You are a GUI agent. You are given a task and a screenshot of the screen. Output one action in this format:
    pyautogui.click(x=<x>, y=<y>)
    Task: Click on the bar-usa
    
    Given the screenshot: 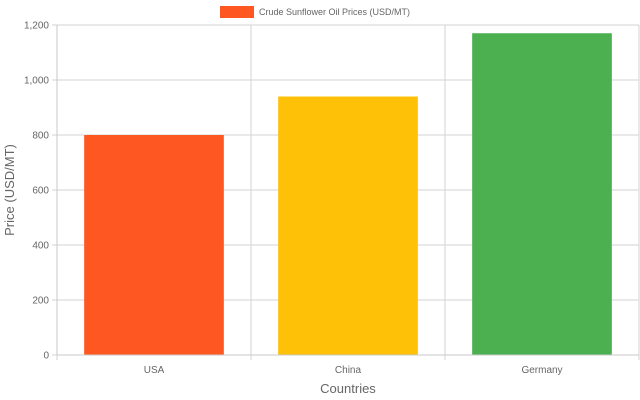 What is the action you would take?
    pyautogui.click(x=154, y=245)
    